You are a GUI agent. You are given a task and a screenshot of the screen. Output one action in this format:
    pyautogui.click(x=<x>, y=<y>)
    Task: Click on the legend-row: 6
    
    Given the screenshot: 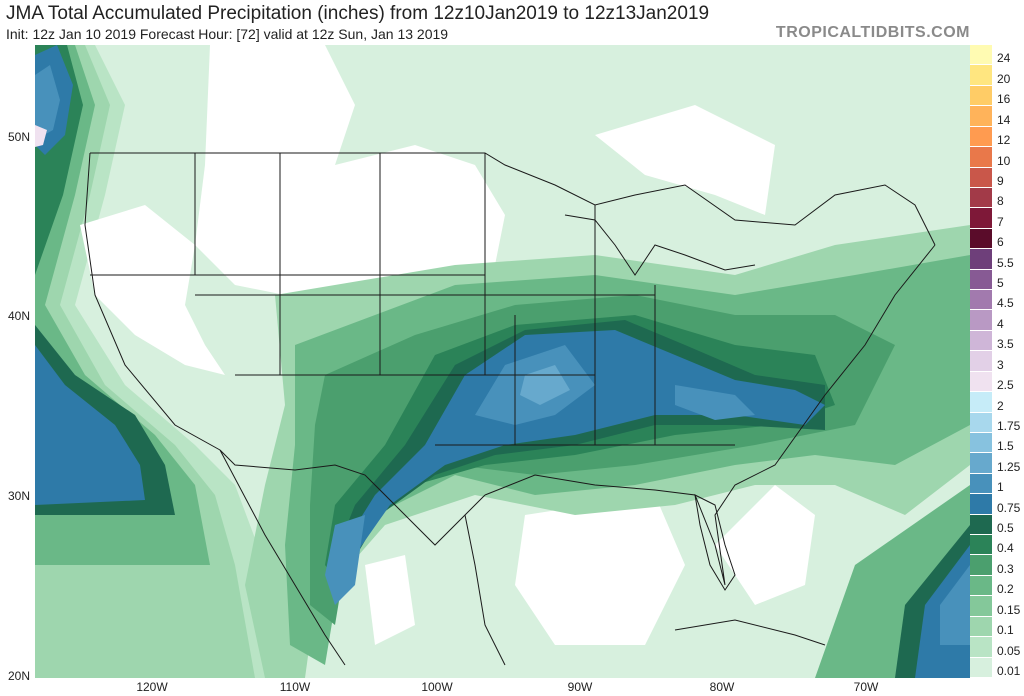 What is the action you would take?
    pyautogui.click(x=997, y=239)
    